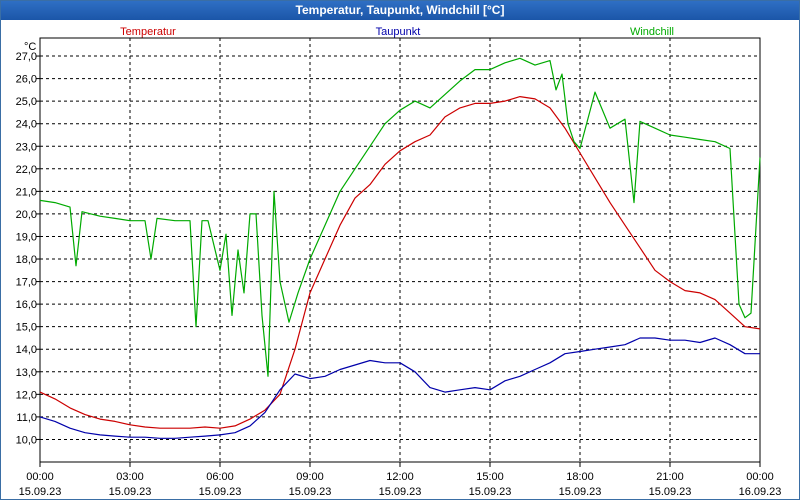  Describe the element at coordinates (26, 328) in the screenshot. I see `y-tick-label: 15,0` at that location.